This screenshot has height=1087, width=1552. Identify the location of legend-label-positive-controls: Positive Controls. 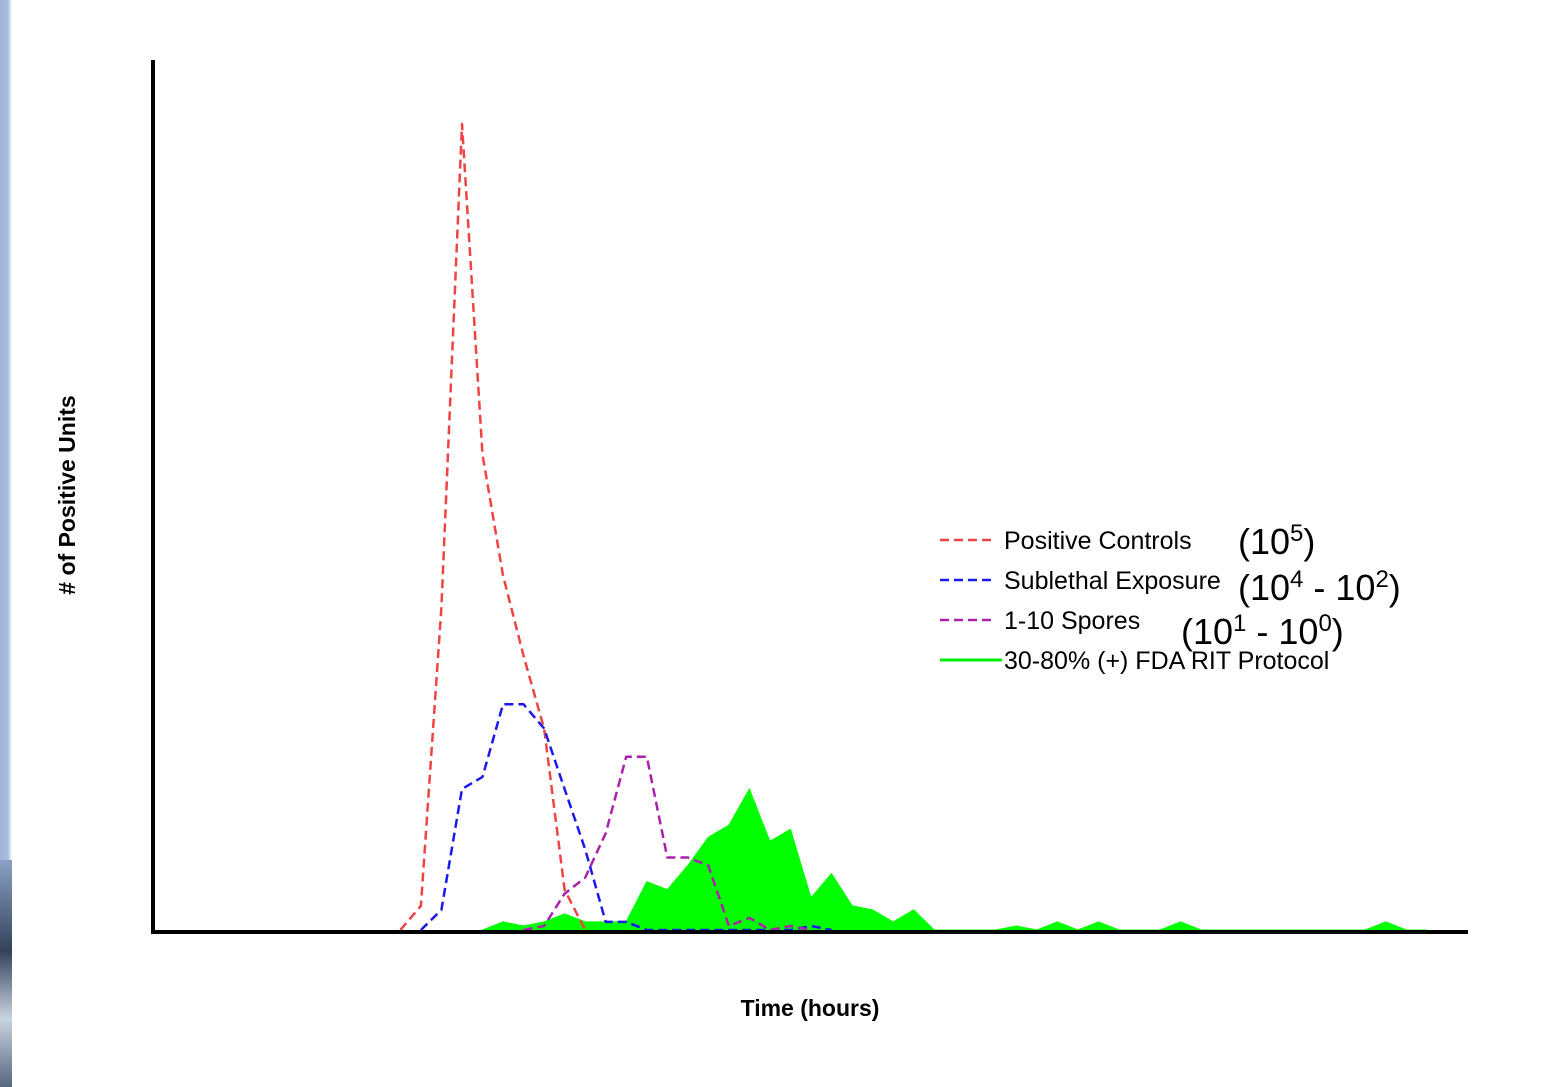
(1098, 541).